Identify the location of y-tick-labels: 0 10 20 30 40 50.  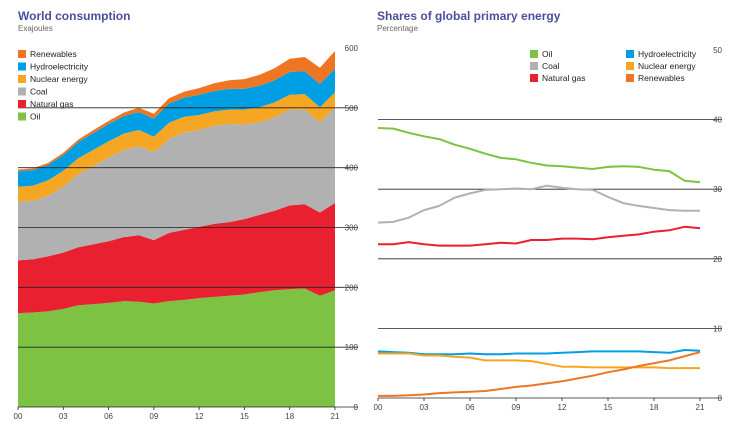
(717, 224).